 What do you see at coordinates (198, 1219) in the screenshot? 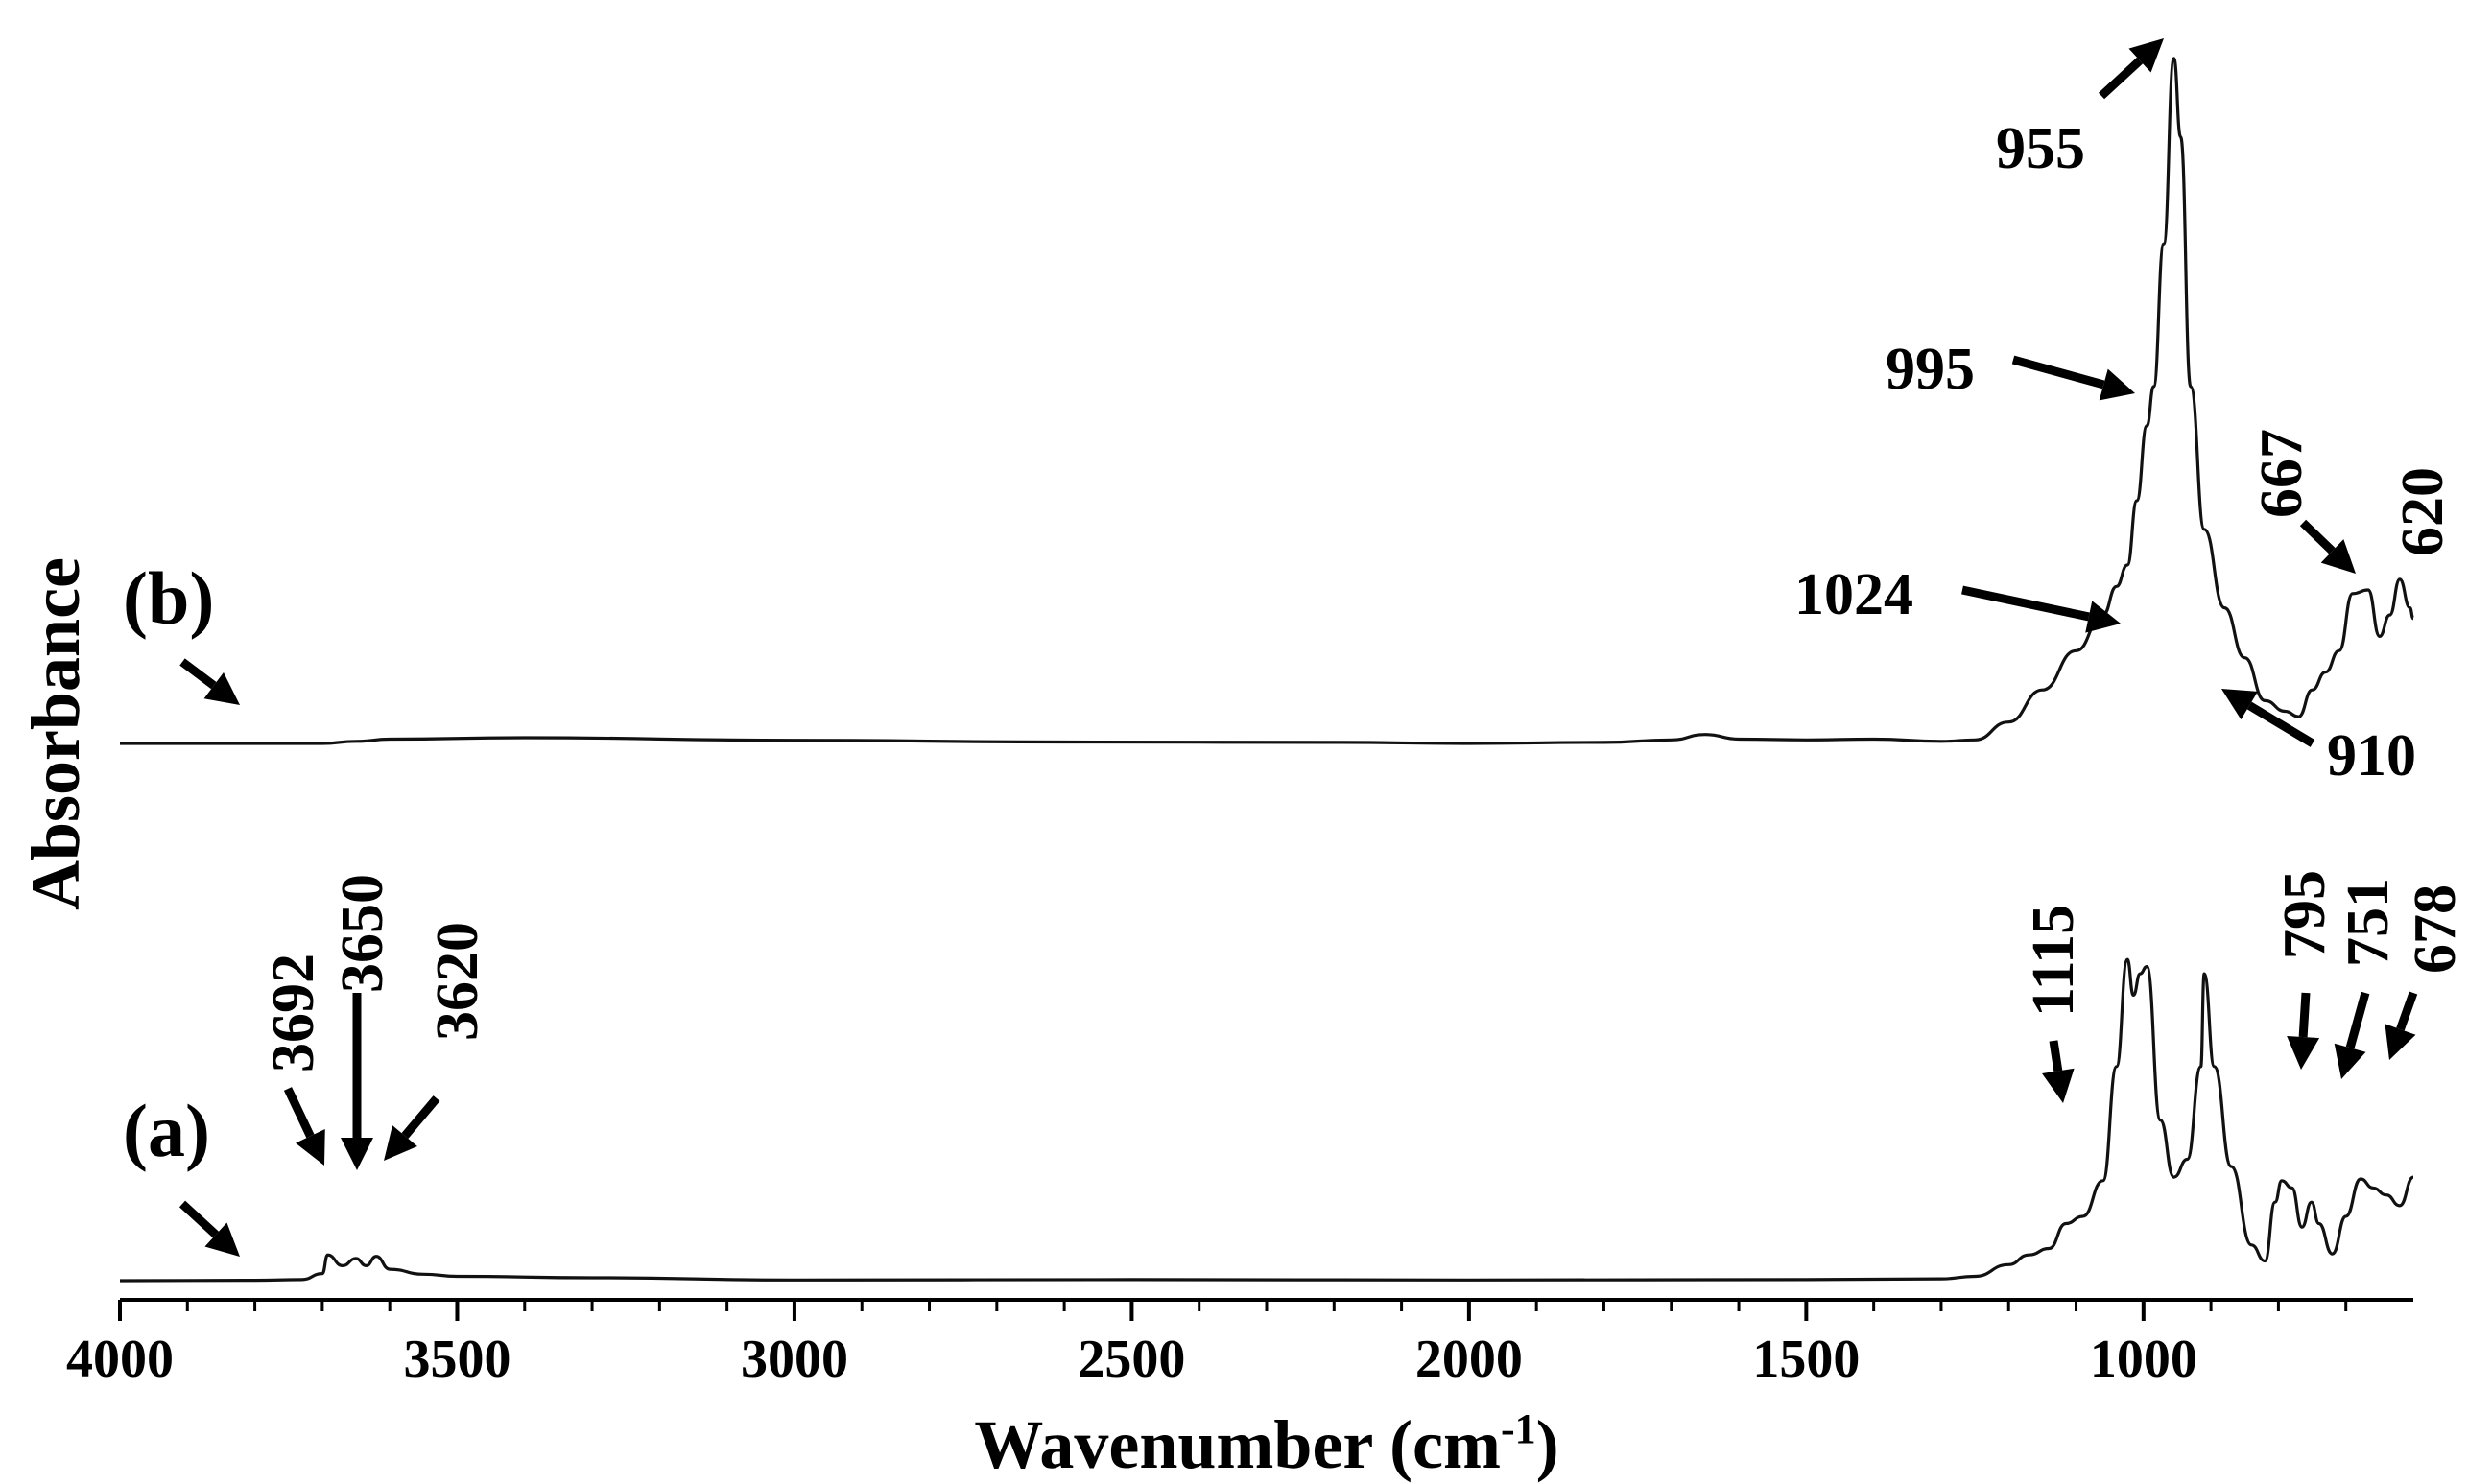
I see `arrow-a-label-shaft` at bounding box center [198, 1219].